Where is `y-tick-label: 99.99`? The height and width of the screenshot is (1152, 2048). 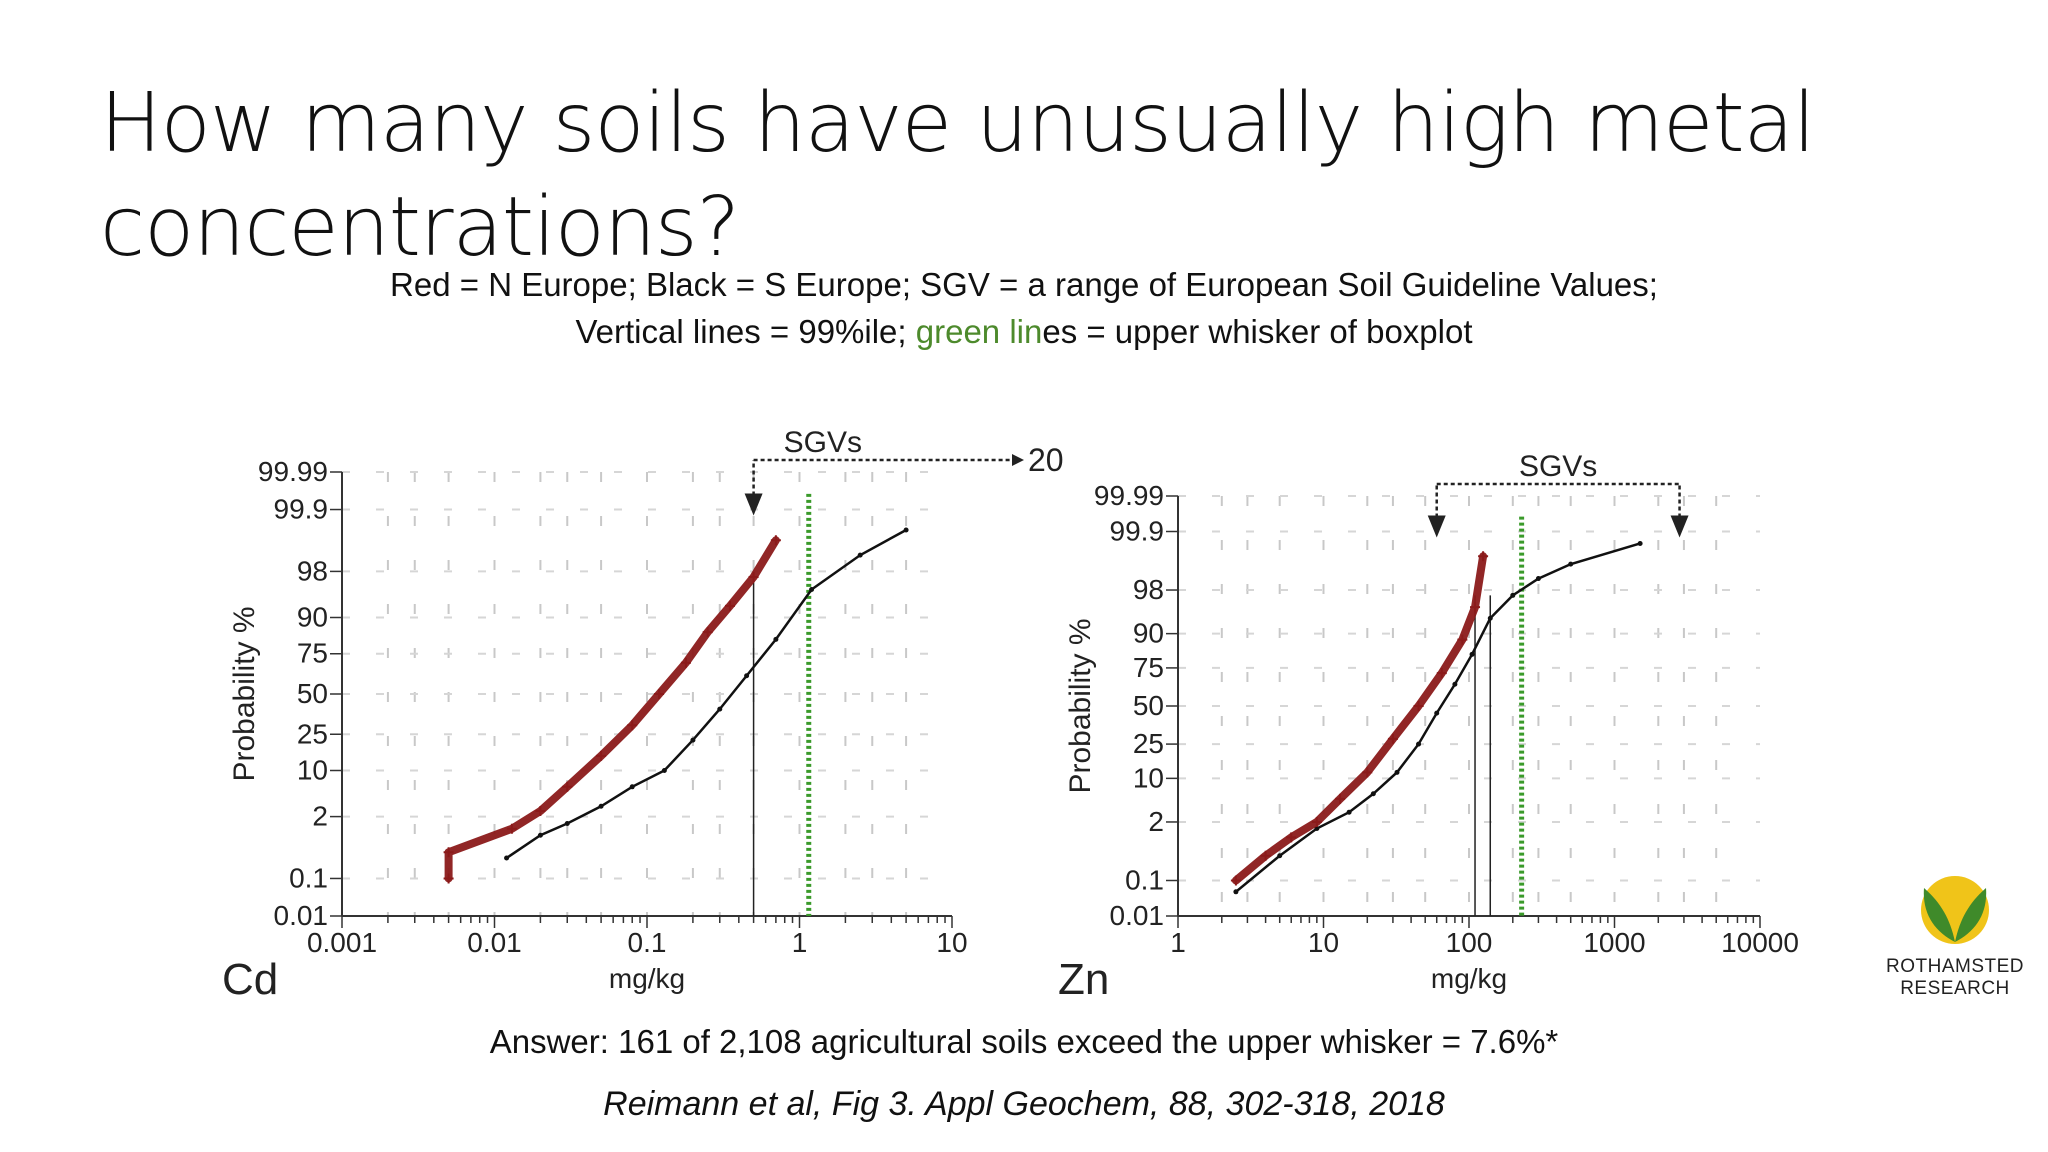
y-tick-label: 99.99 is located at coordinates (1129, 495).